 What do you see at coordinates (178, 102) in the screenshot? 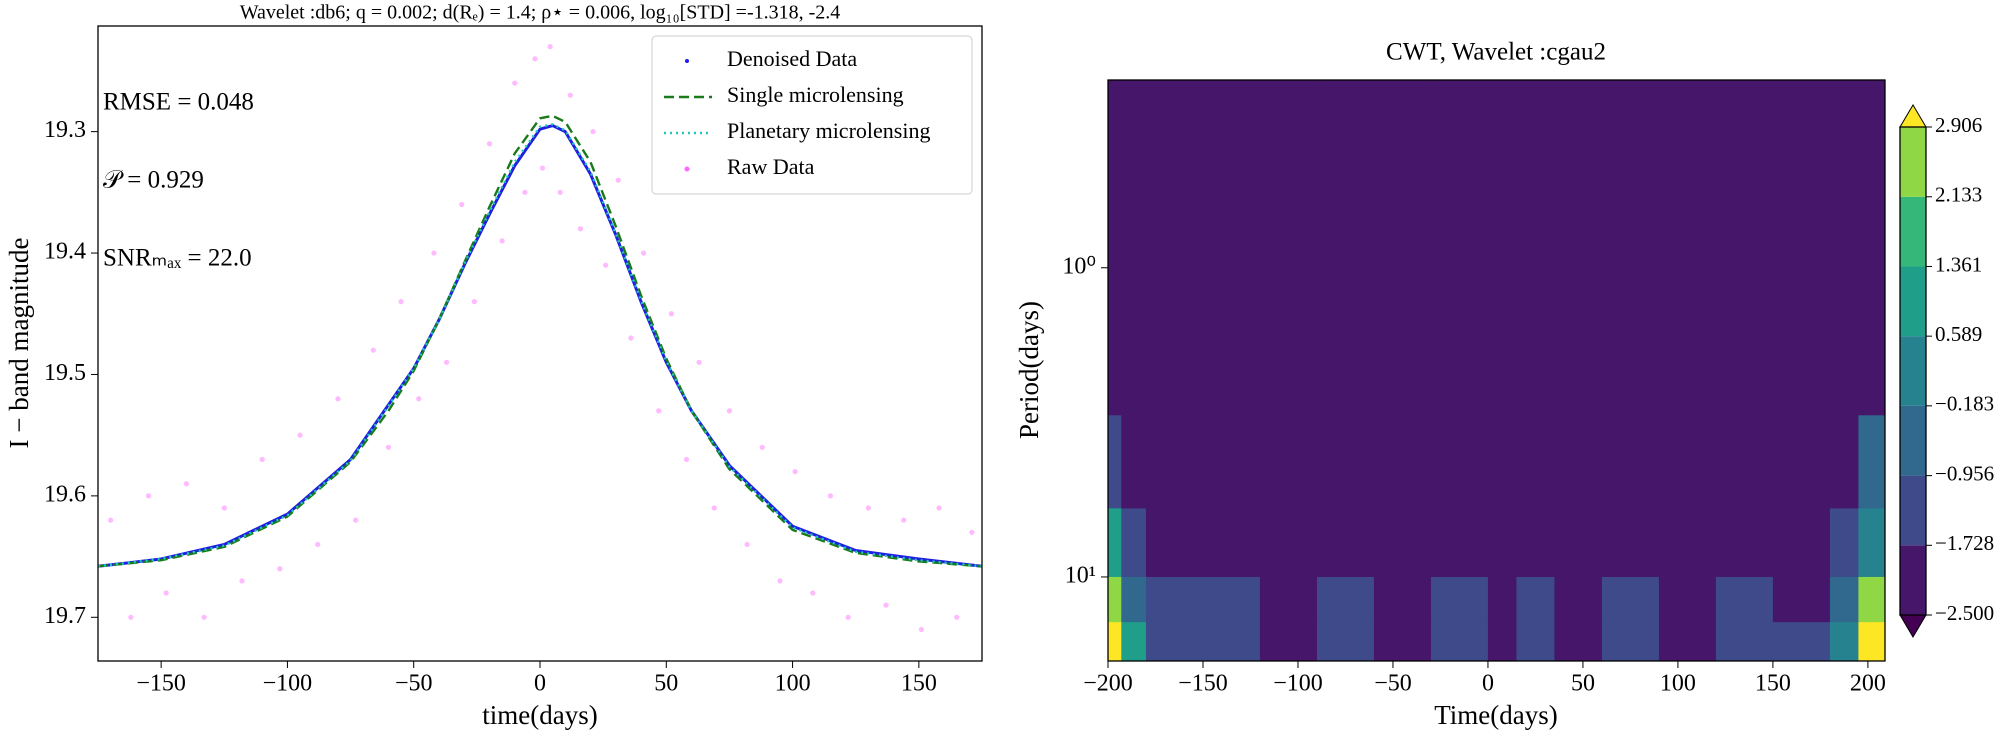
I see `annotation: RMSE = 0.048` at bounding box center [178, 102].